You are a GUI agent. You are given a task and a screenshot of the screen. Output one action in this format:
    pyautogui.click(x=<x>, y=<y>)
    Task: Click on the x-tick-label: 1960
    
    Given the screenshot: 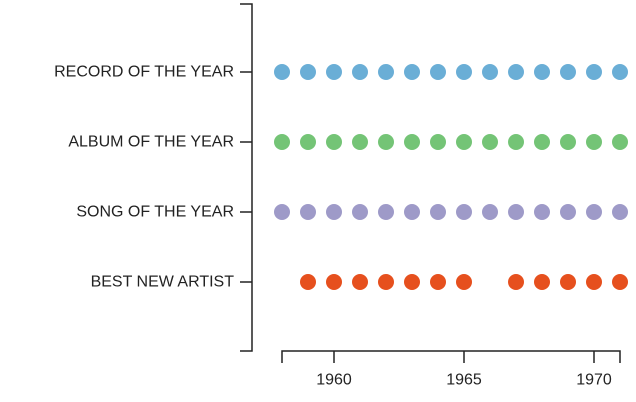 What is the action you would take?
    pyautogui.click(x=334, y=380)
    